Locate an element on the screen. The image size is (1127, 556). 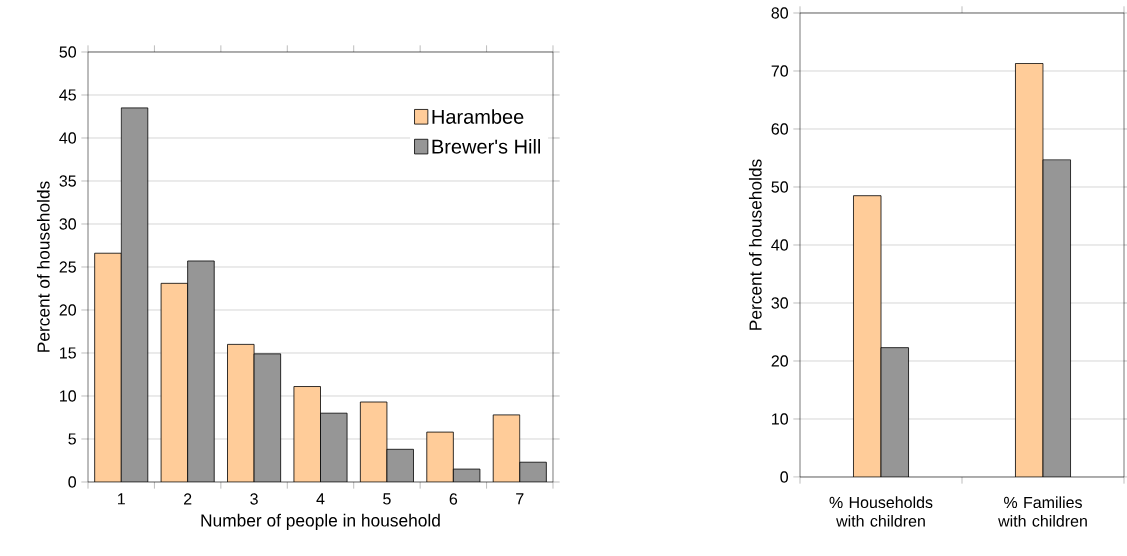
y-tick-label: 70 is located at coordinates (780, 71).